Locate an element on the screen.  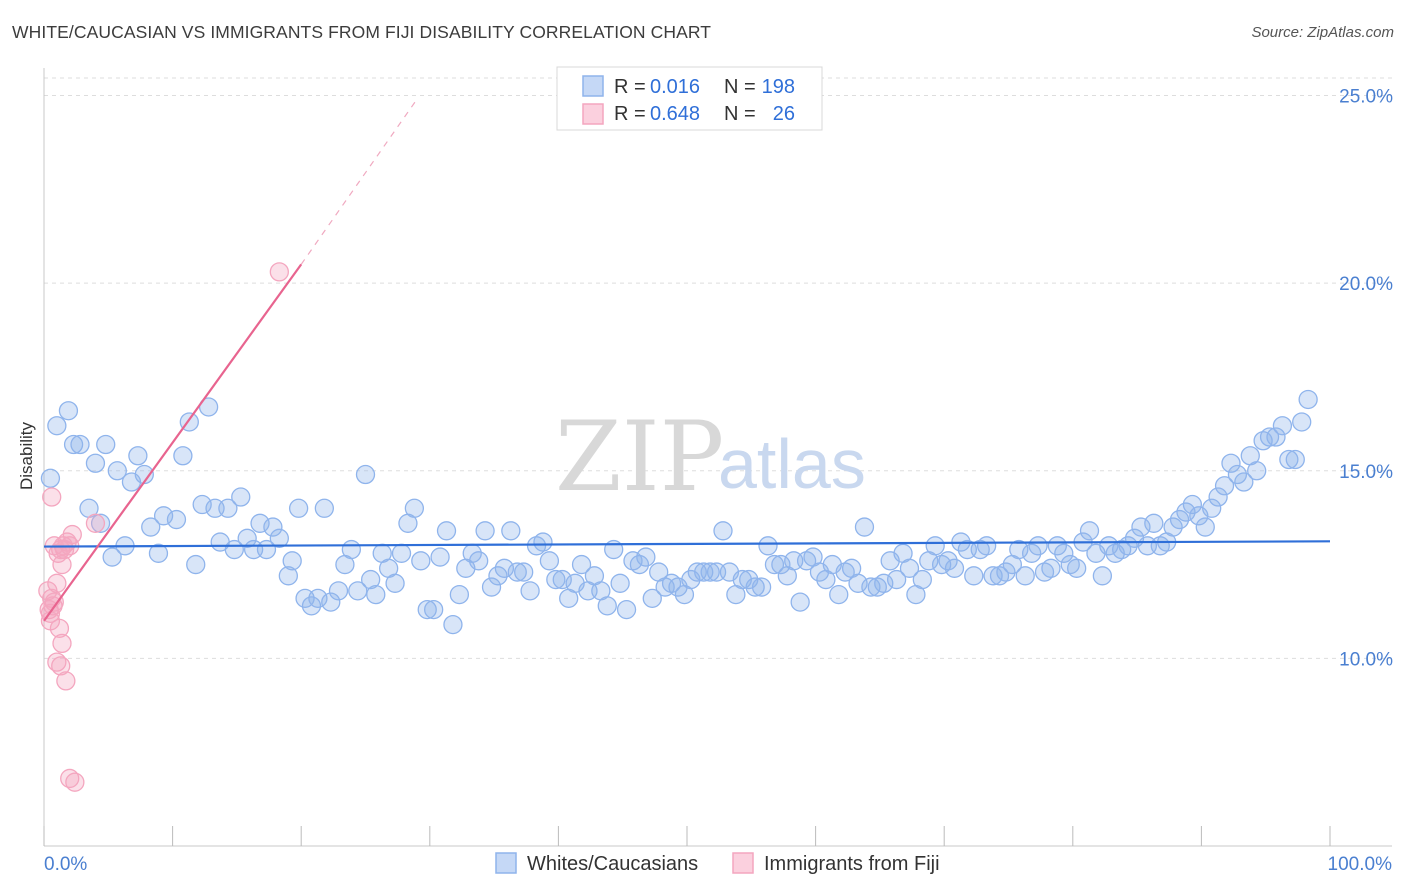
legend-r-value-whites: 0.016 is located at coordinates (675, 87).